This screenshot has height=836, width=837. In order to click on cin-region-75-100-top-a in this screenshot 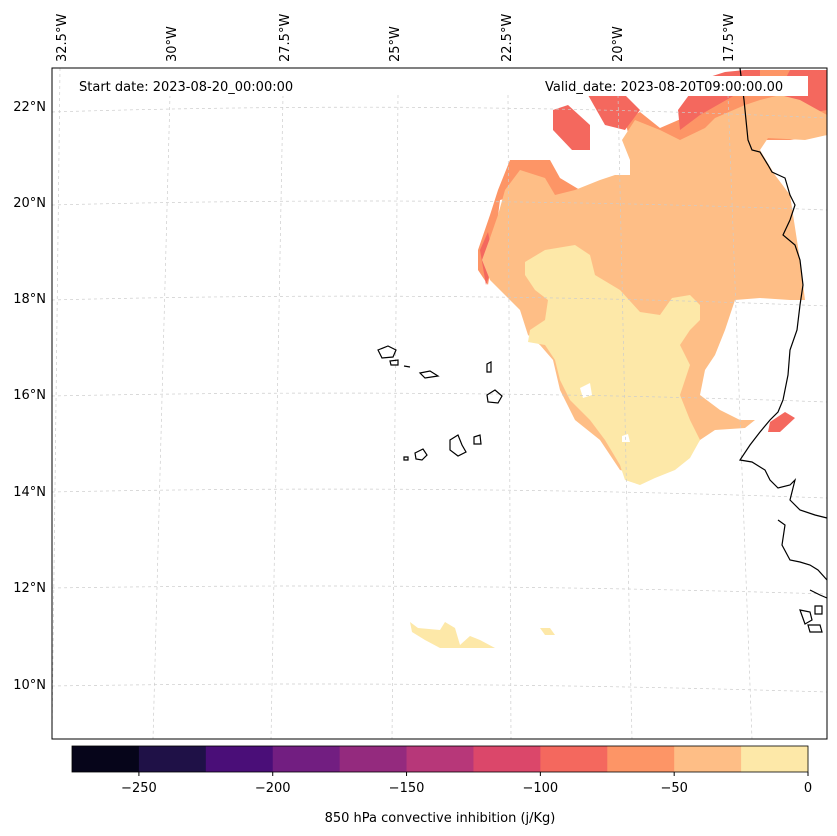, I will do `click(571, 127)`.